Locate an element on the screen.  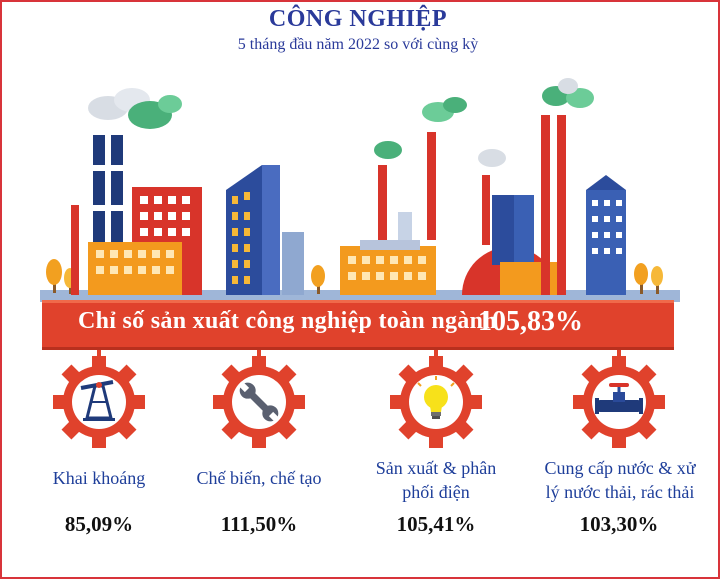
sector-label-khai-khoang: Khai khoáng is located at coordinates (99, 478).